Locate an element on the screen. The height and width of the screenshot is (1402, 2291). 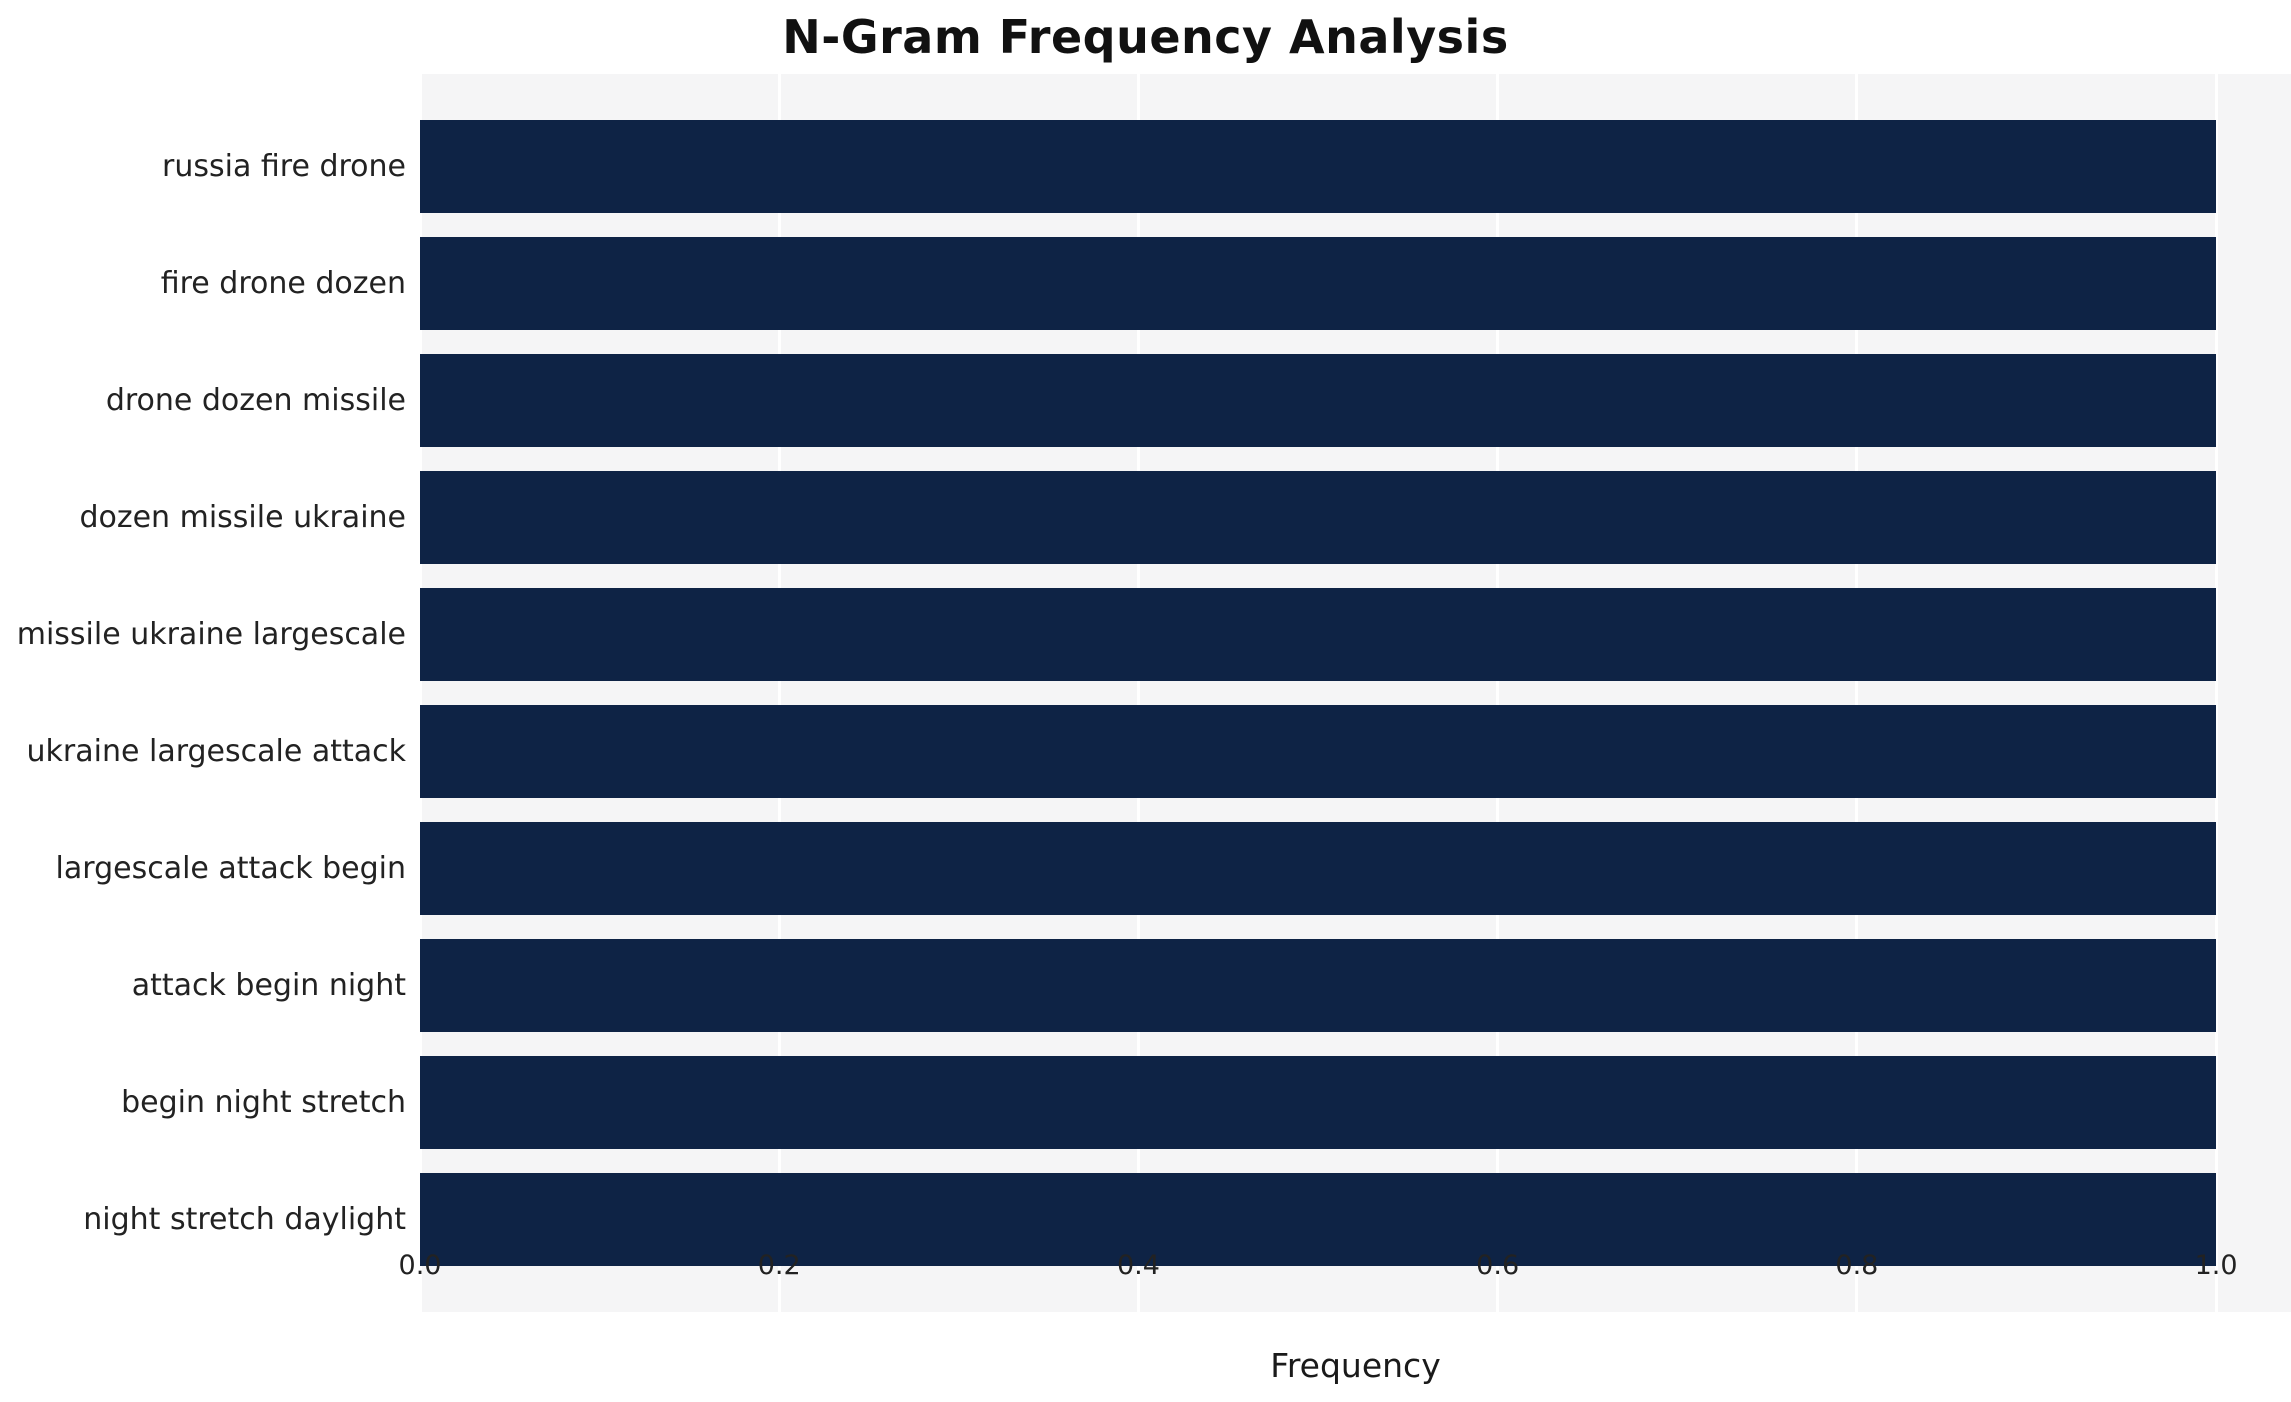
y-tick-label: dozen missile ukraine is located at coordinates (242, 517).